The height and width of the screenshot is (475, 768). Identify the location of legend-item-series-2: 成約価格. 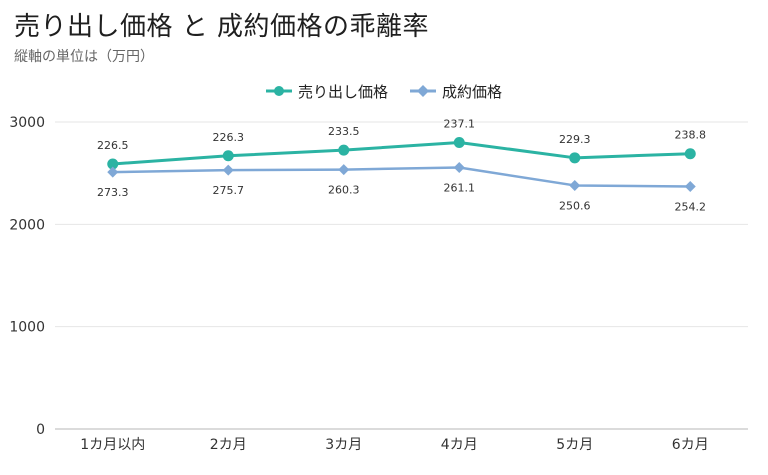
(456, 91).